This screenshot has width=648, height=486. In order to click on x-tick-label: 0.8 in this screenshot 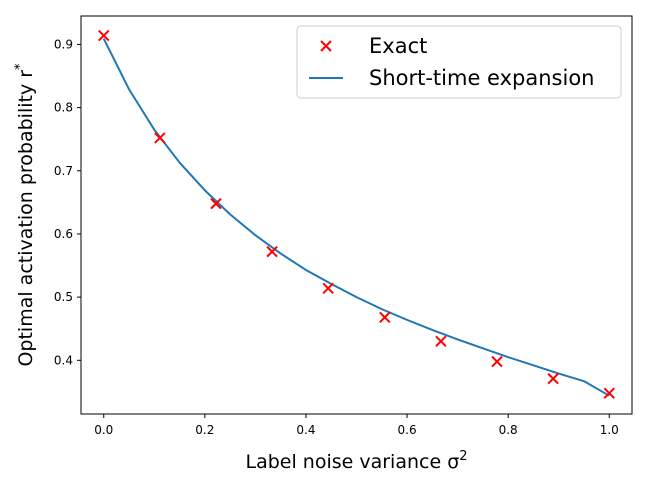, I will do `click(508, 430)`.